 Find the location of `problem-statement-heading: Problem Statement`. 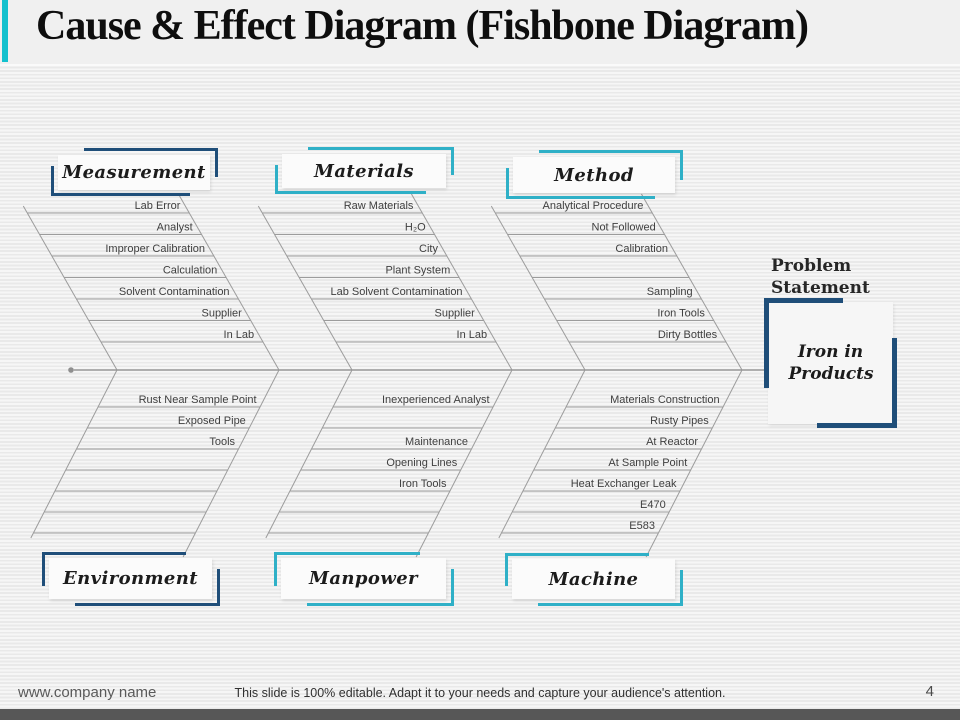

problem-statement-heading: Problem Statement is located at coordinates (820, 277).